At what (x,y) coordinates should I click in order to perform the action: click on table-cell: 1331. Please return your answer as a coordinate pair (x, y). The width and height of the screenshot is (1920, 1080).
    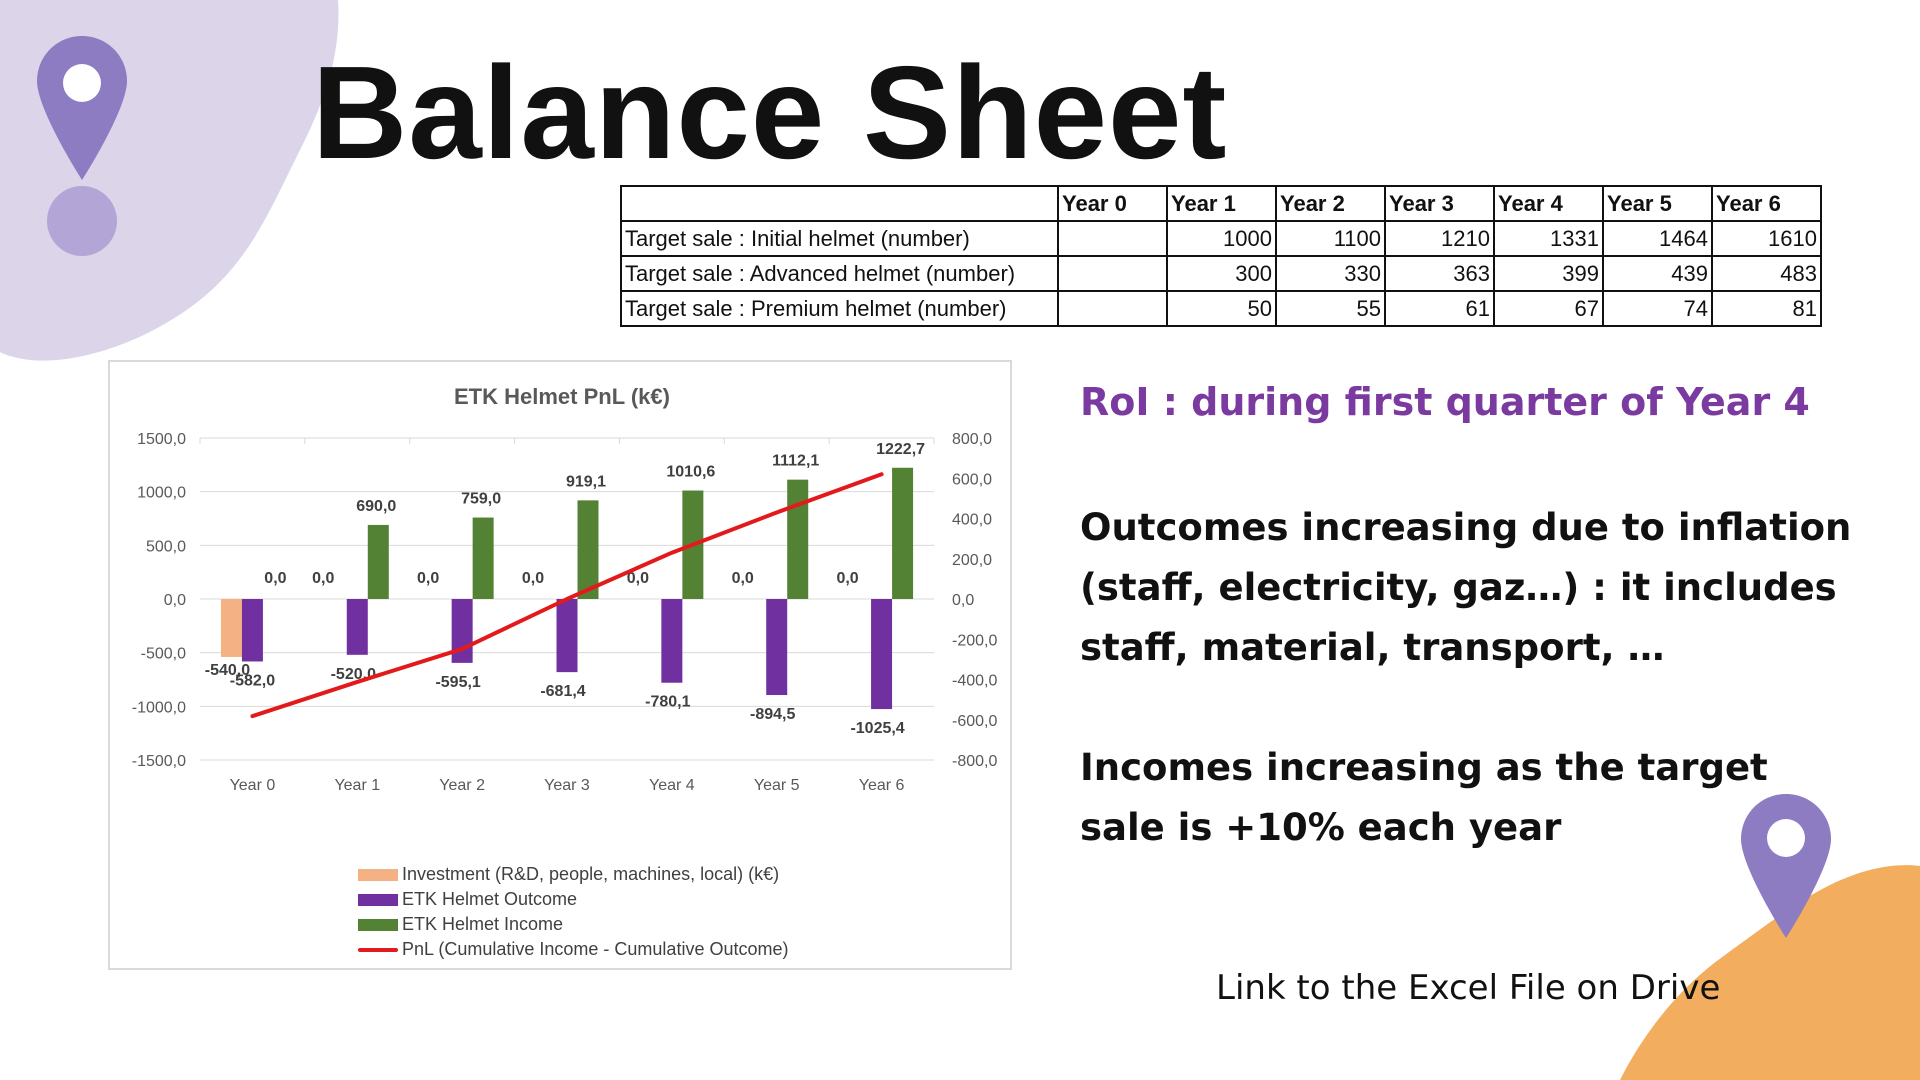
    Looking at the image, I should click on (1548, 238).